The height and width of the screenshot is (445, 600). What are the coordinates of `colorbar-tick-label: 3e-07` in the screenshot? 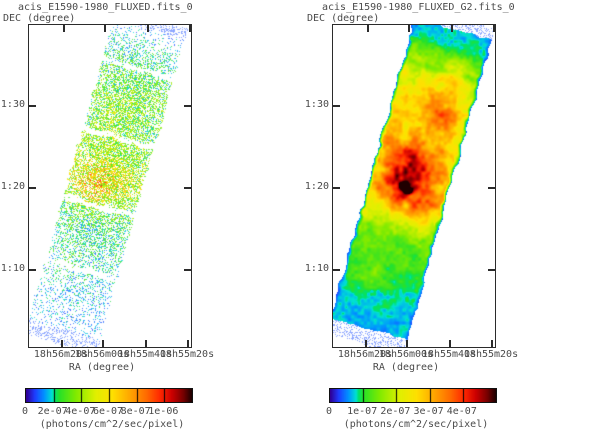 It's located at (428, 411).